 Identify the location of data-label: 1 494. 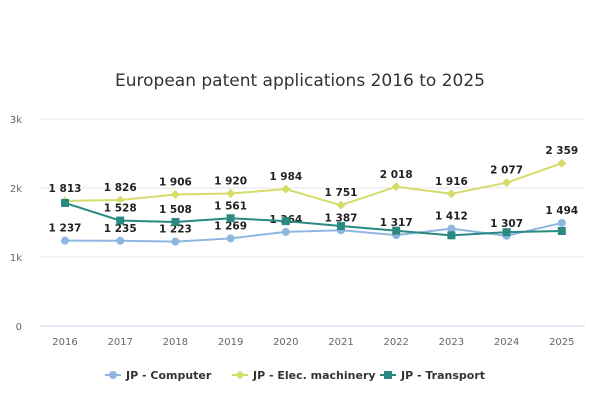
(561, 211).